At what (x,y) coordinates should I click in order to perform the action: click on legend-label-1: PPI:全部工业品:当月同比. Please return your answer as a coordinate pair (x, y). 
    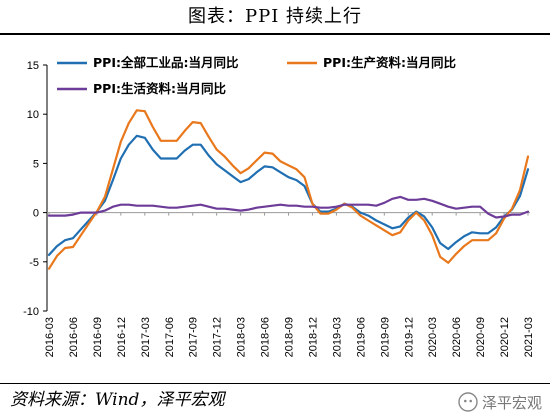
    Looking at the image, I should click on (166, 62).